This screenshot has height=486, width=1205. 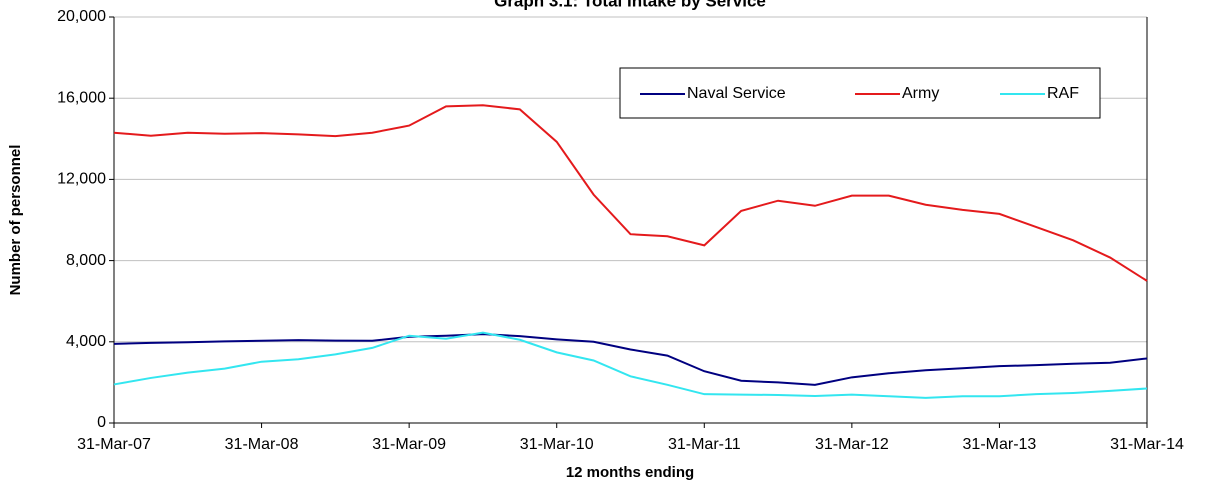 What do you see at coordinates (409, 444) in the screenshot?
I see `x-tick-label: 31-Mar-09` at bounding box center [409, 444].